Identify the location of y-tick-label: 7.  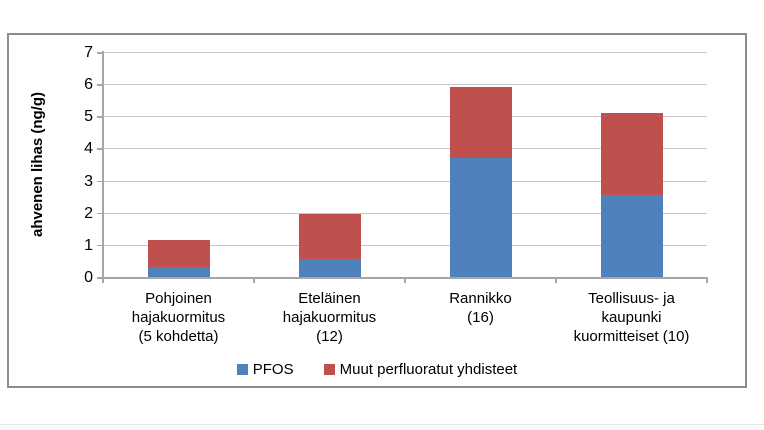
(88, 52).